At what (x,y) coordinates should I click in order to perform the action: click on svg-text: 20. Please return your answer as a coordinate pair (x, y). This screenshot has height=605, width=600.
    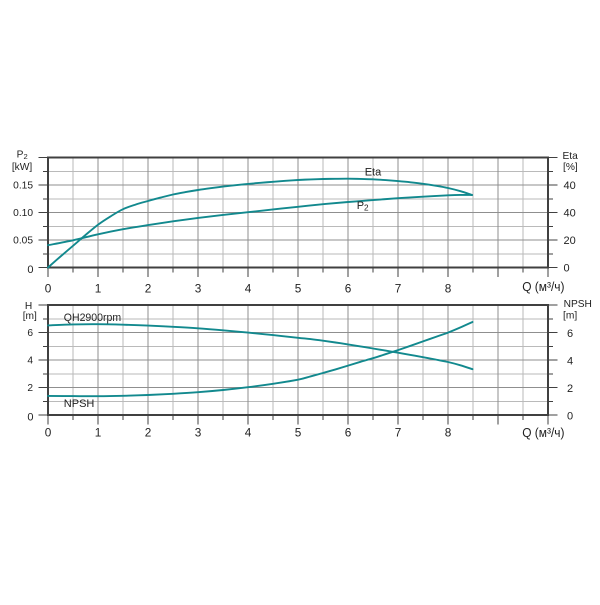
    Looking at the image, I should click on (570, 241).